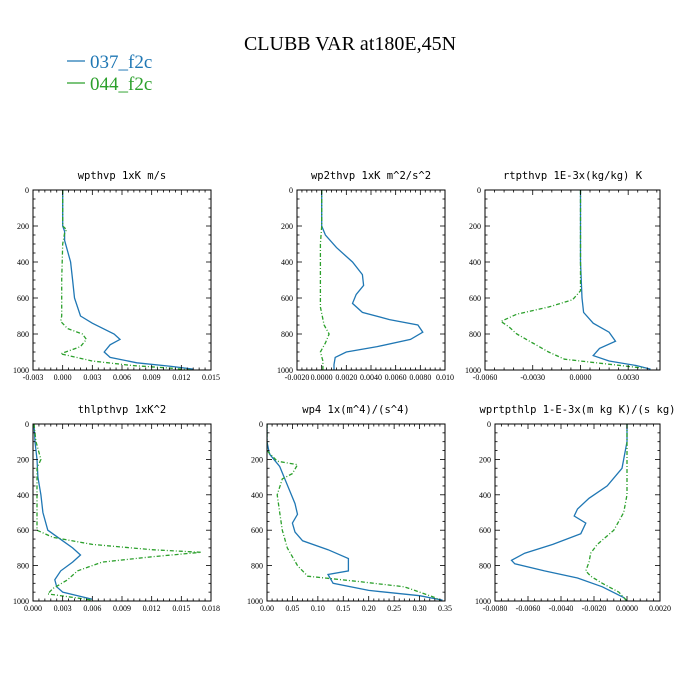  I want to click on x-tick-label: 0.0080, so click(420, 377).